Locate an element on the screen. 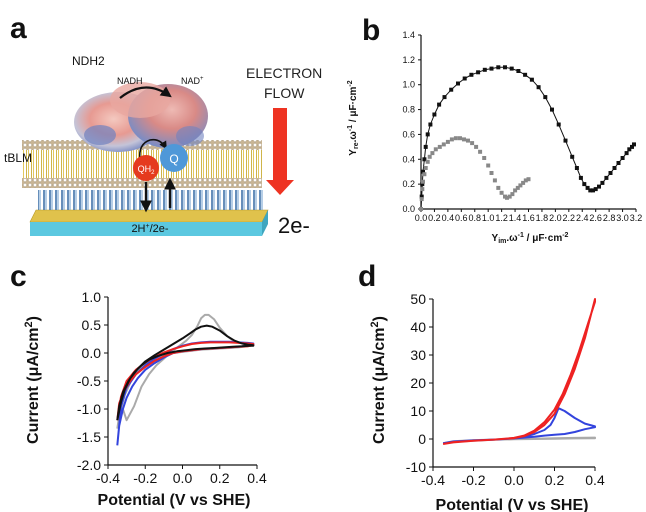 The image size is (646, 512). electron-label: ELECTRON is located at coordinates (284, 73).